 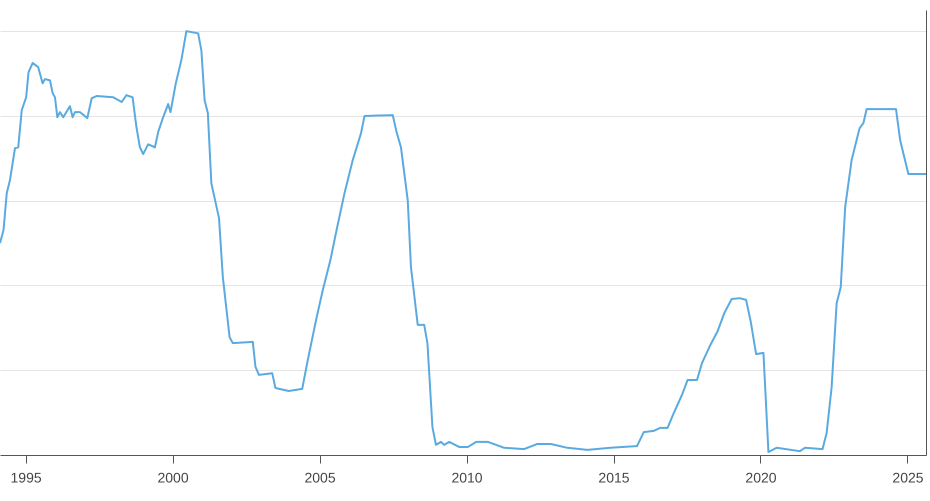 I want to click on x-tick-label: 2025, so click(x=908, y=478).